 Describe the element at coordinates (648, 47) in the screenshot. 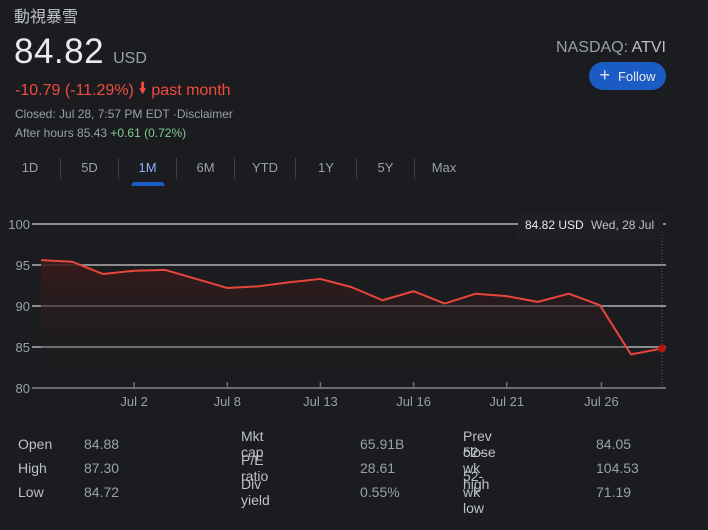

I see `ticker: ATVI` at that location.